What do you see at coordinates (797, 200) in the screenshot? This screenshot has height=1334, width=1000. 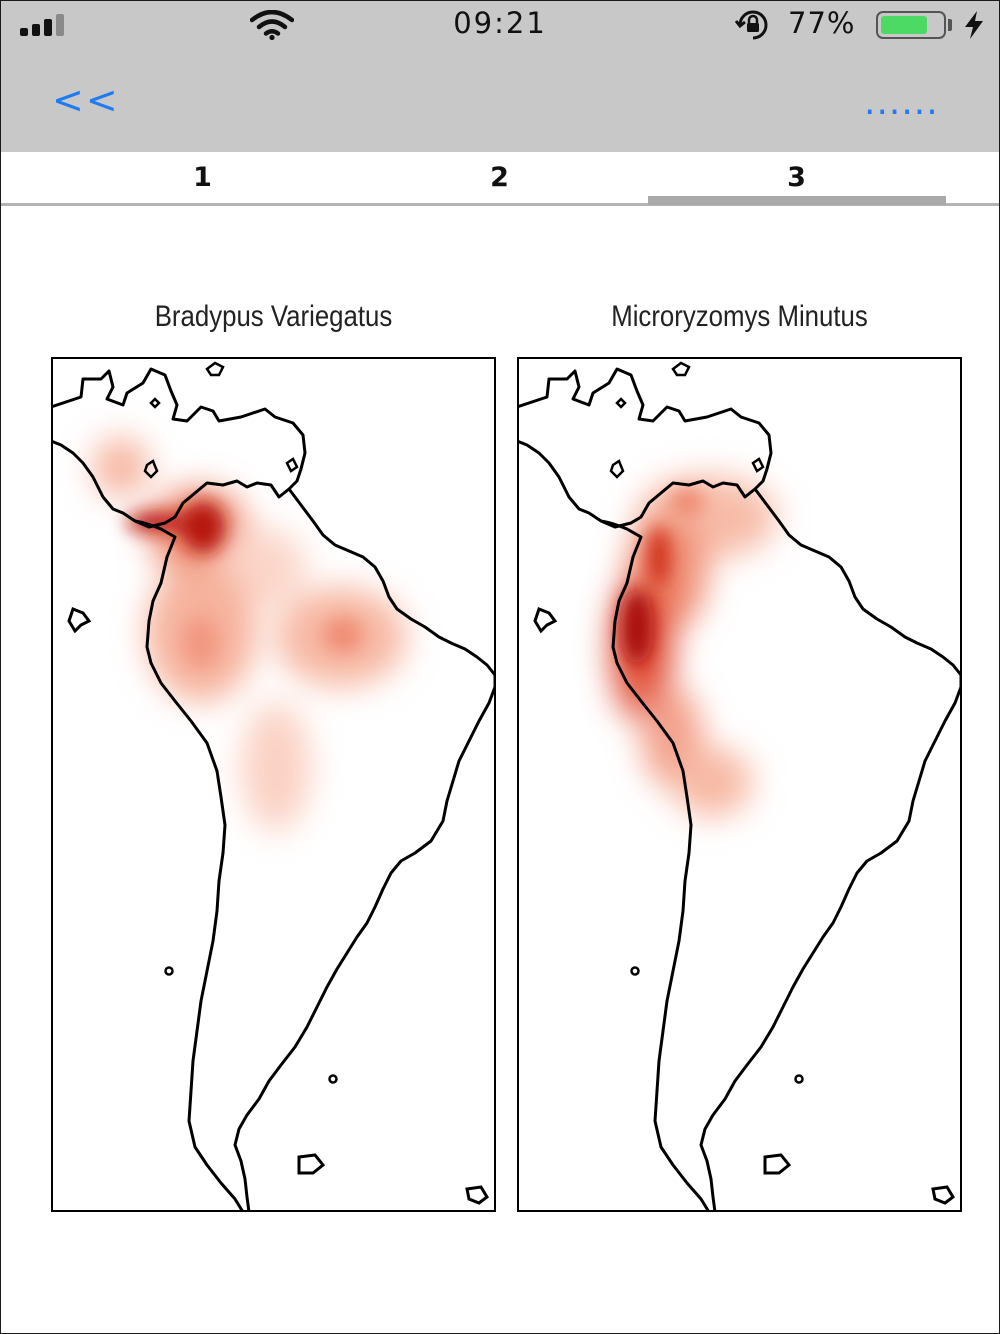 I see `selected-tab-indicator` at bounding box center [797, 200].